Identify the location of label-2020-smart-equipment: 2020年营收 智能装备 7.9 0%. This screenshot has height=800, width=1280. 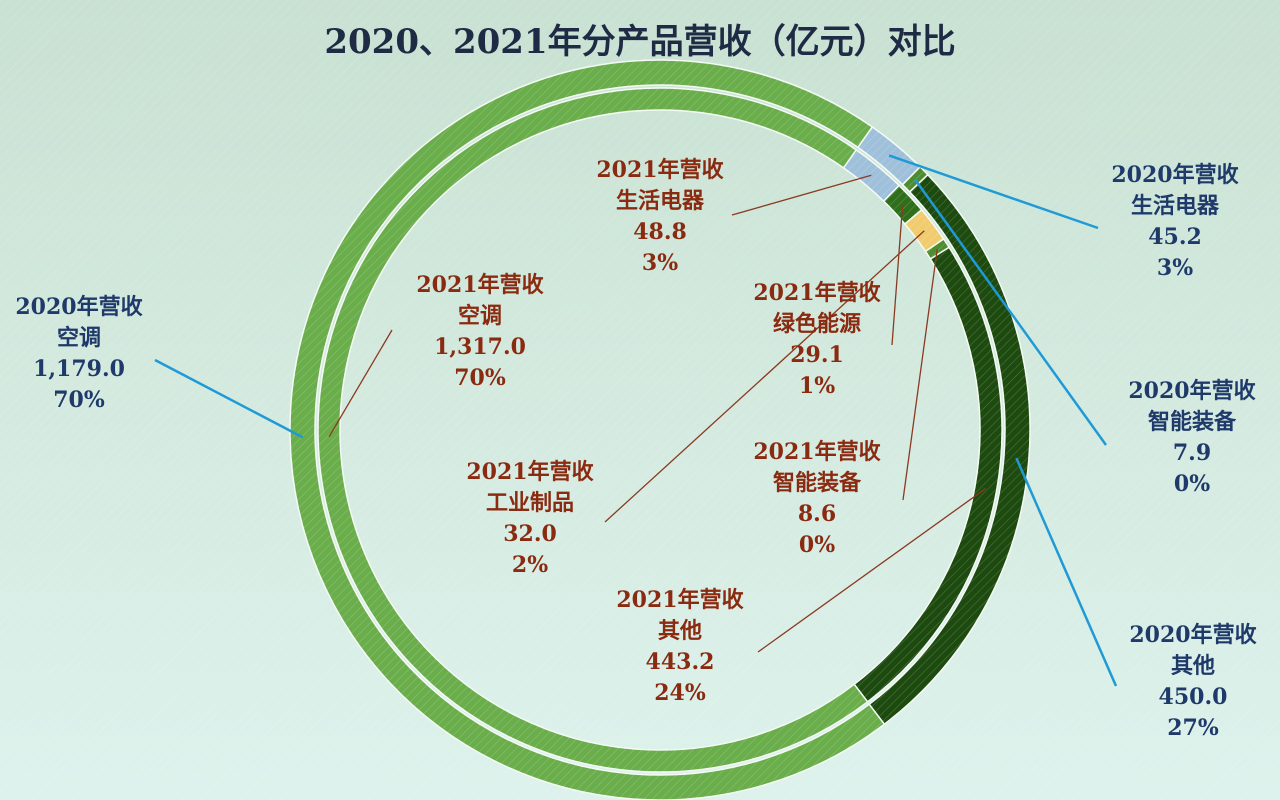
(1192, 438).